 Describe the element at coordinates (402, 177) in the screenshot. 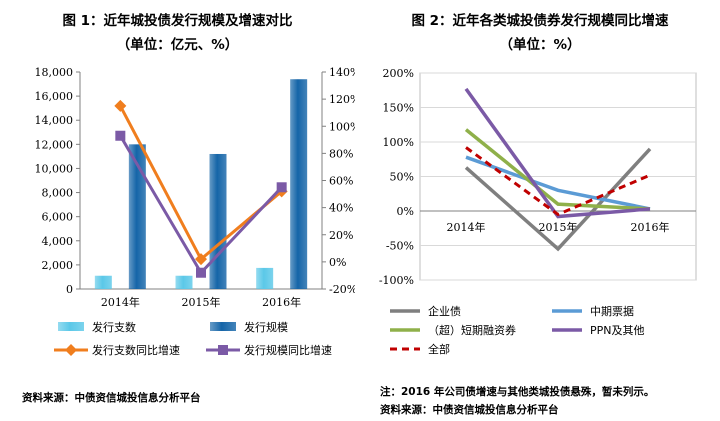

I see `y-tick-label: 50%` at that location.